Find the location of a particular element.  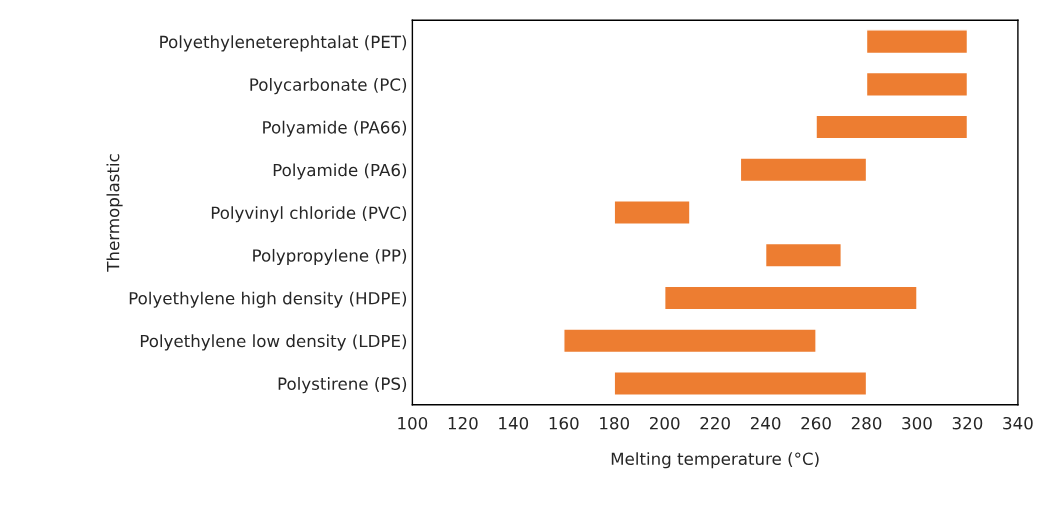

y-tick-label: Polystirene (PS) is located at coordinates (342, 385).